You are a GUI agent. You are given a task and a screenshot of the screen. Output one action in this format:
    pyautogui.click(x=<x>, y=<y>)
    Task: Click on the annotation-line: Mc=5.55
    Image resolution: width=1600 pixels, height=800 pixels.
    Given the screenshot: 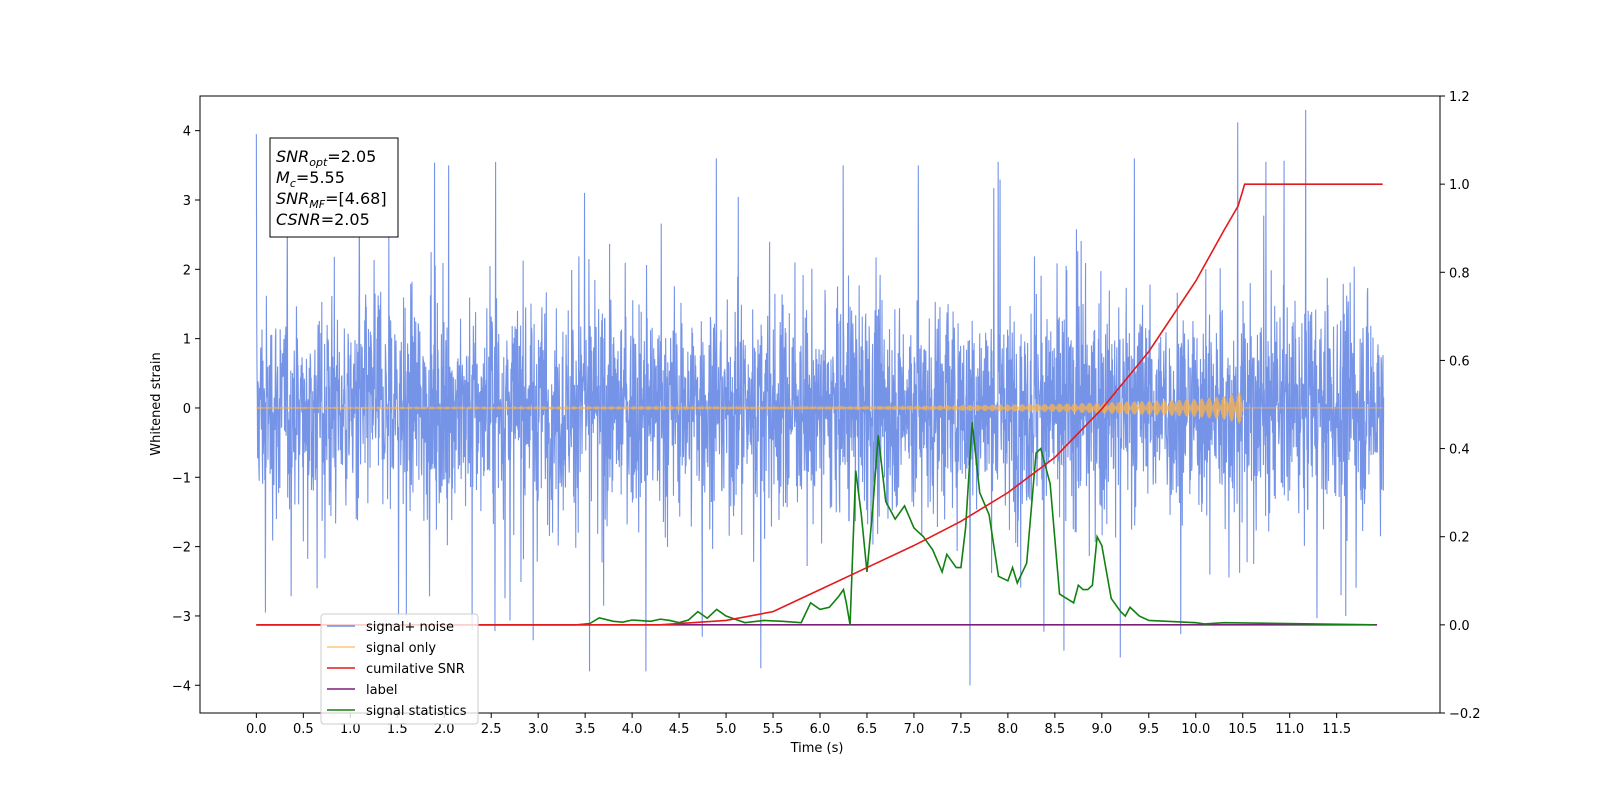 What is the action you would take?
    pyautogui.click(x=310, y=179)
    